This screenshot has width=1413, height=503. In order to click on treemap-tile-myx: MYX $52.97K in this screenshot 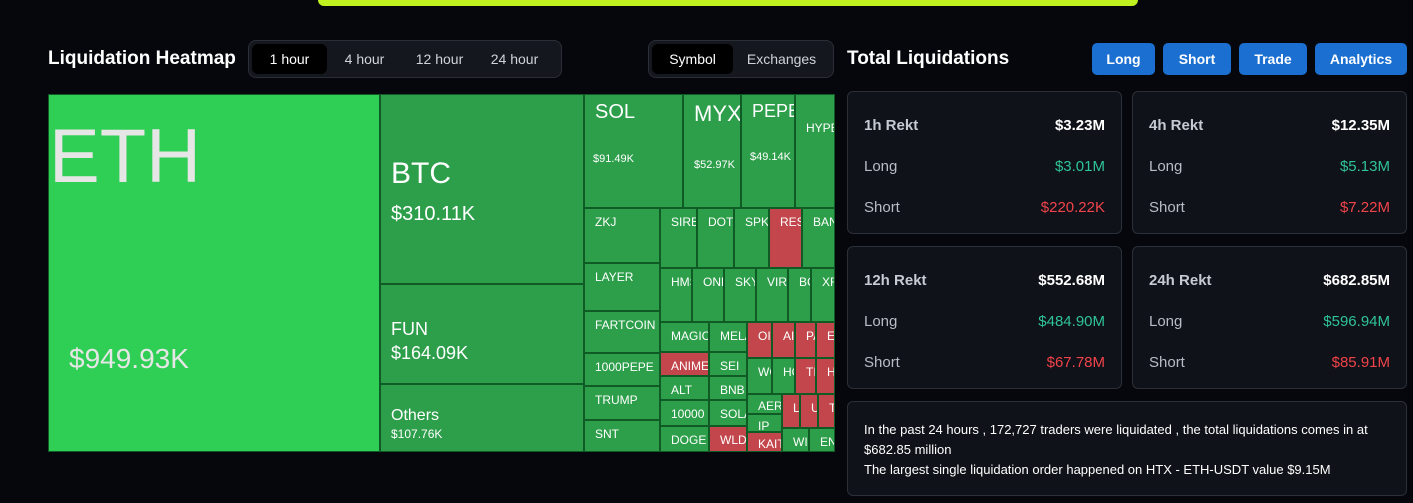, I will do `click(712, 151)`.